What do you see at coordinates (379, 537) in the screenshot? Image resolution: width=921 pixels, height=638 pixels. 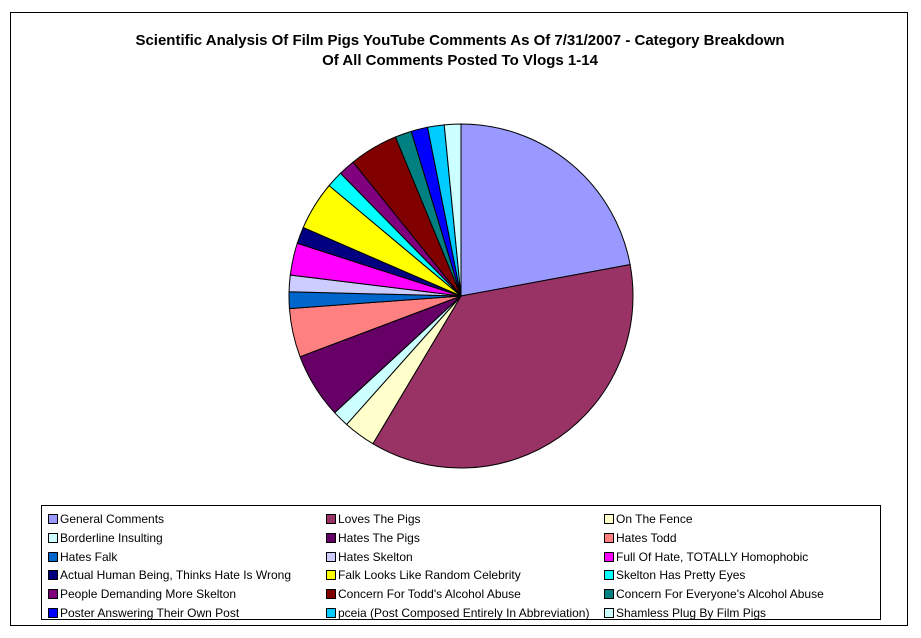 I see `legend-label: Hates The Pigs` at bounding box center [379, 537].